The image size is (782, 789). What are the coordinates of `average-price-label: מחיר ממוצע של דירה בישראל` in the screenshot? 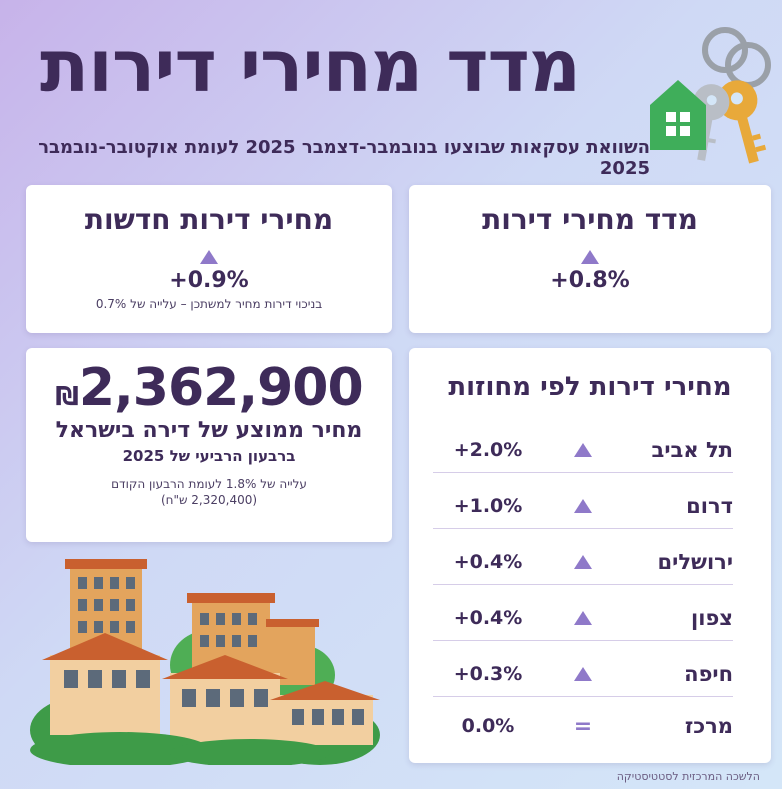 It's located at (209, 430).